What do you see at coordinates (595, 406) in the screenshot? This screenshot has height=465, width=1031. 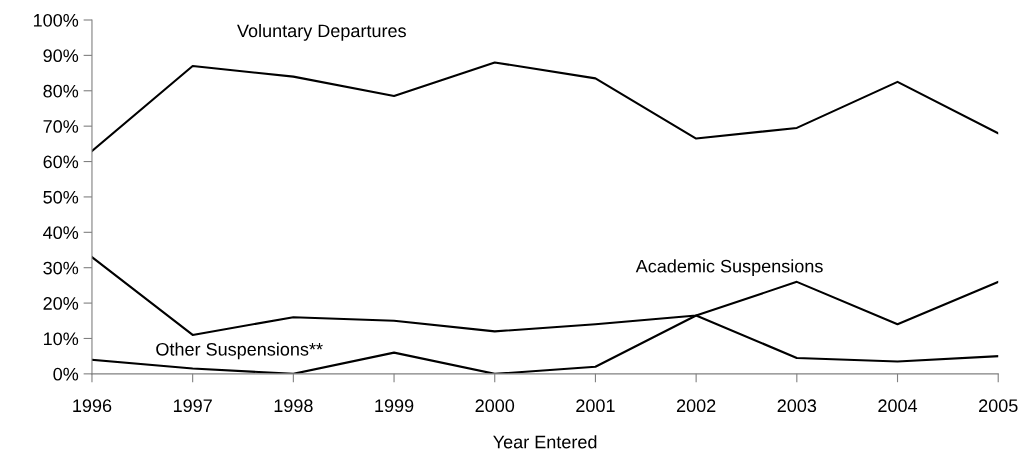 I see `x-tick-label: 2001` at bounding box center [595, 406].